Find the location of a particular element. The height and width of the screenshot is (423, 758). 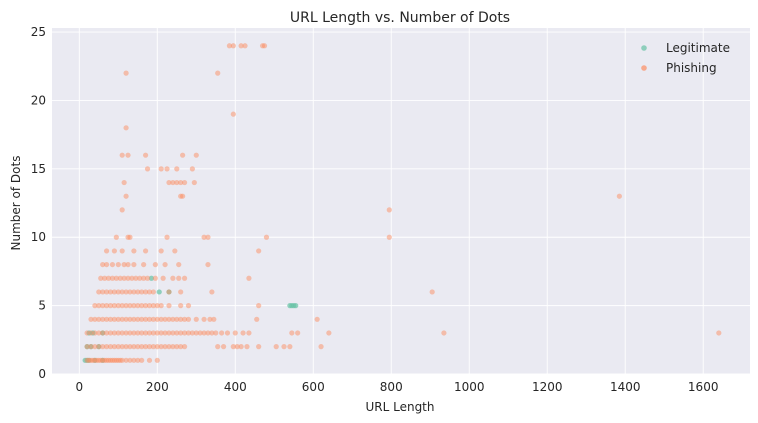

y-tick-label: 5 is located at coordinates (42, 306).